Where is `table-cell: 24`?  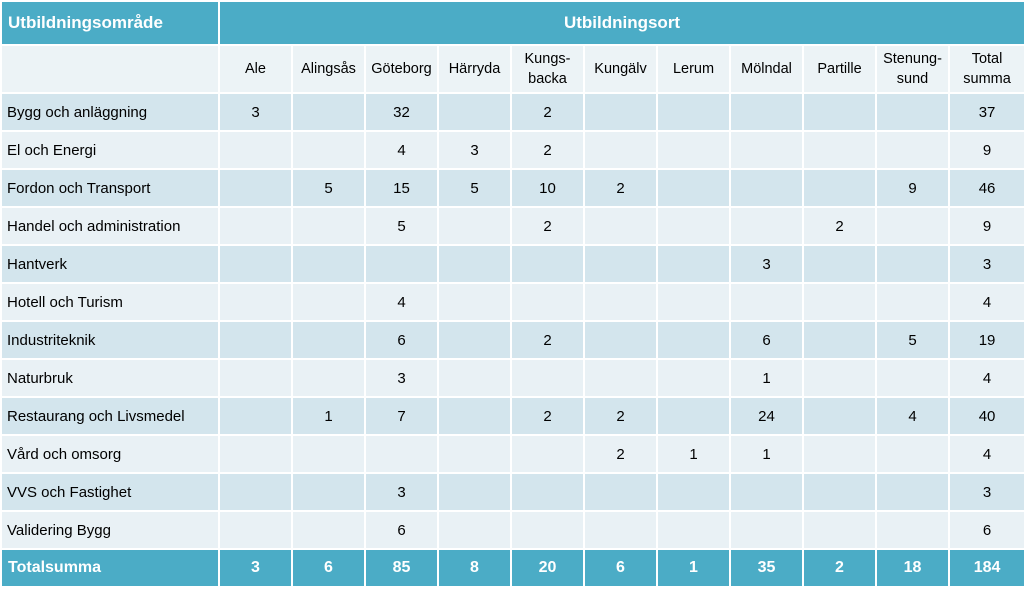 table-cell: 24 is located at coordinates (766, 416).